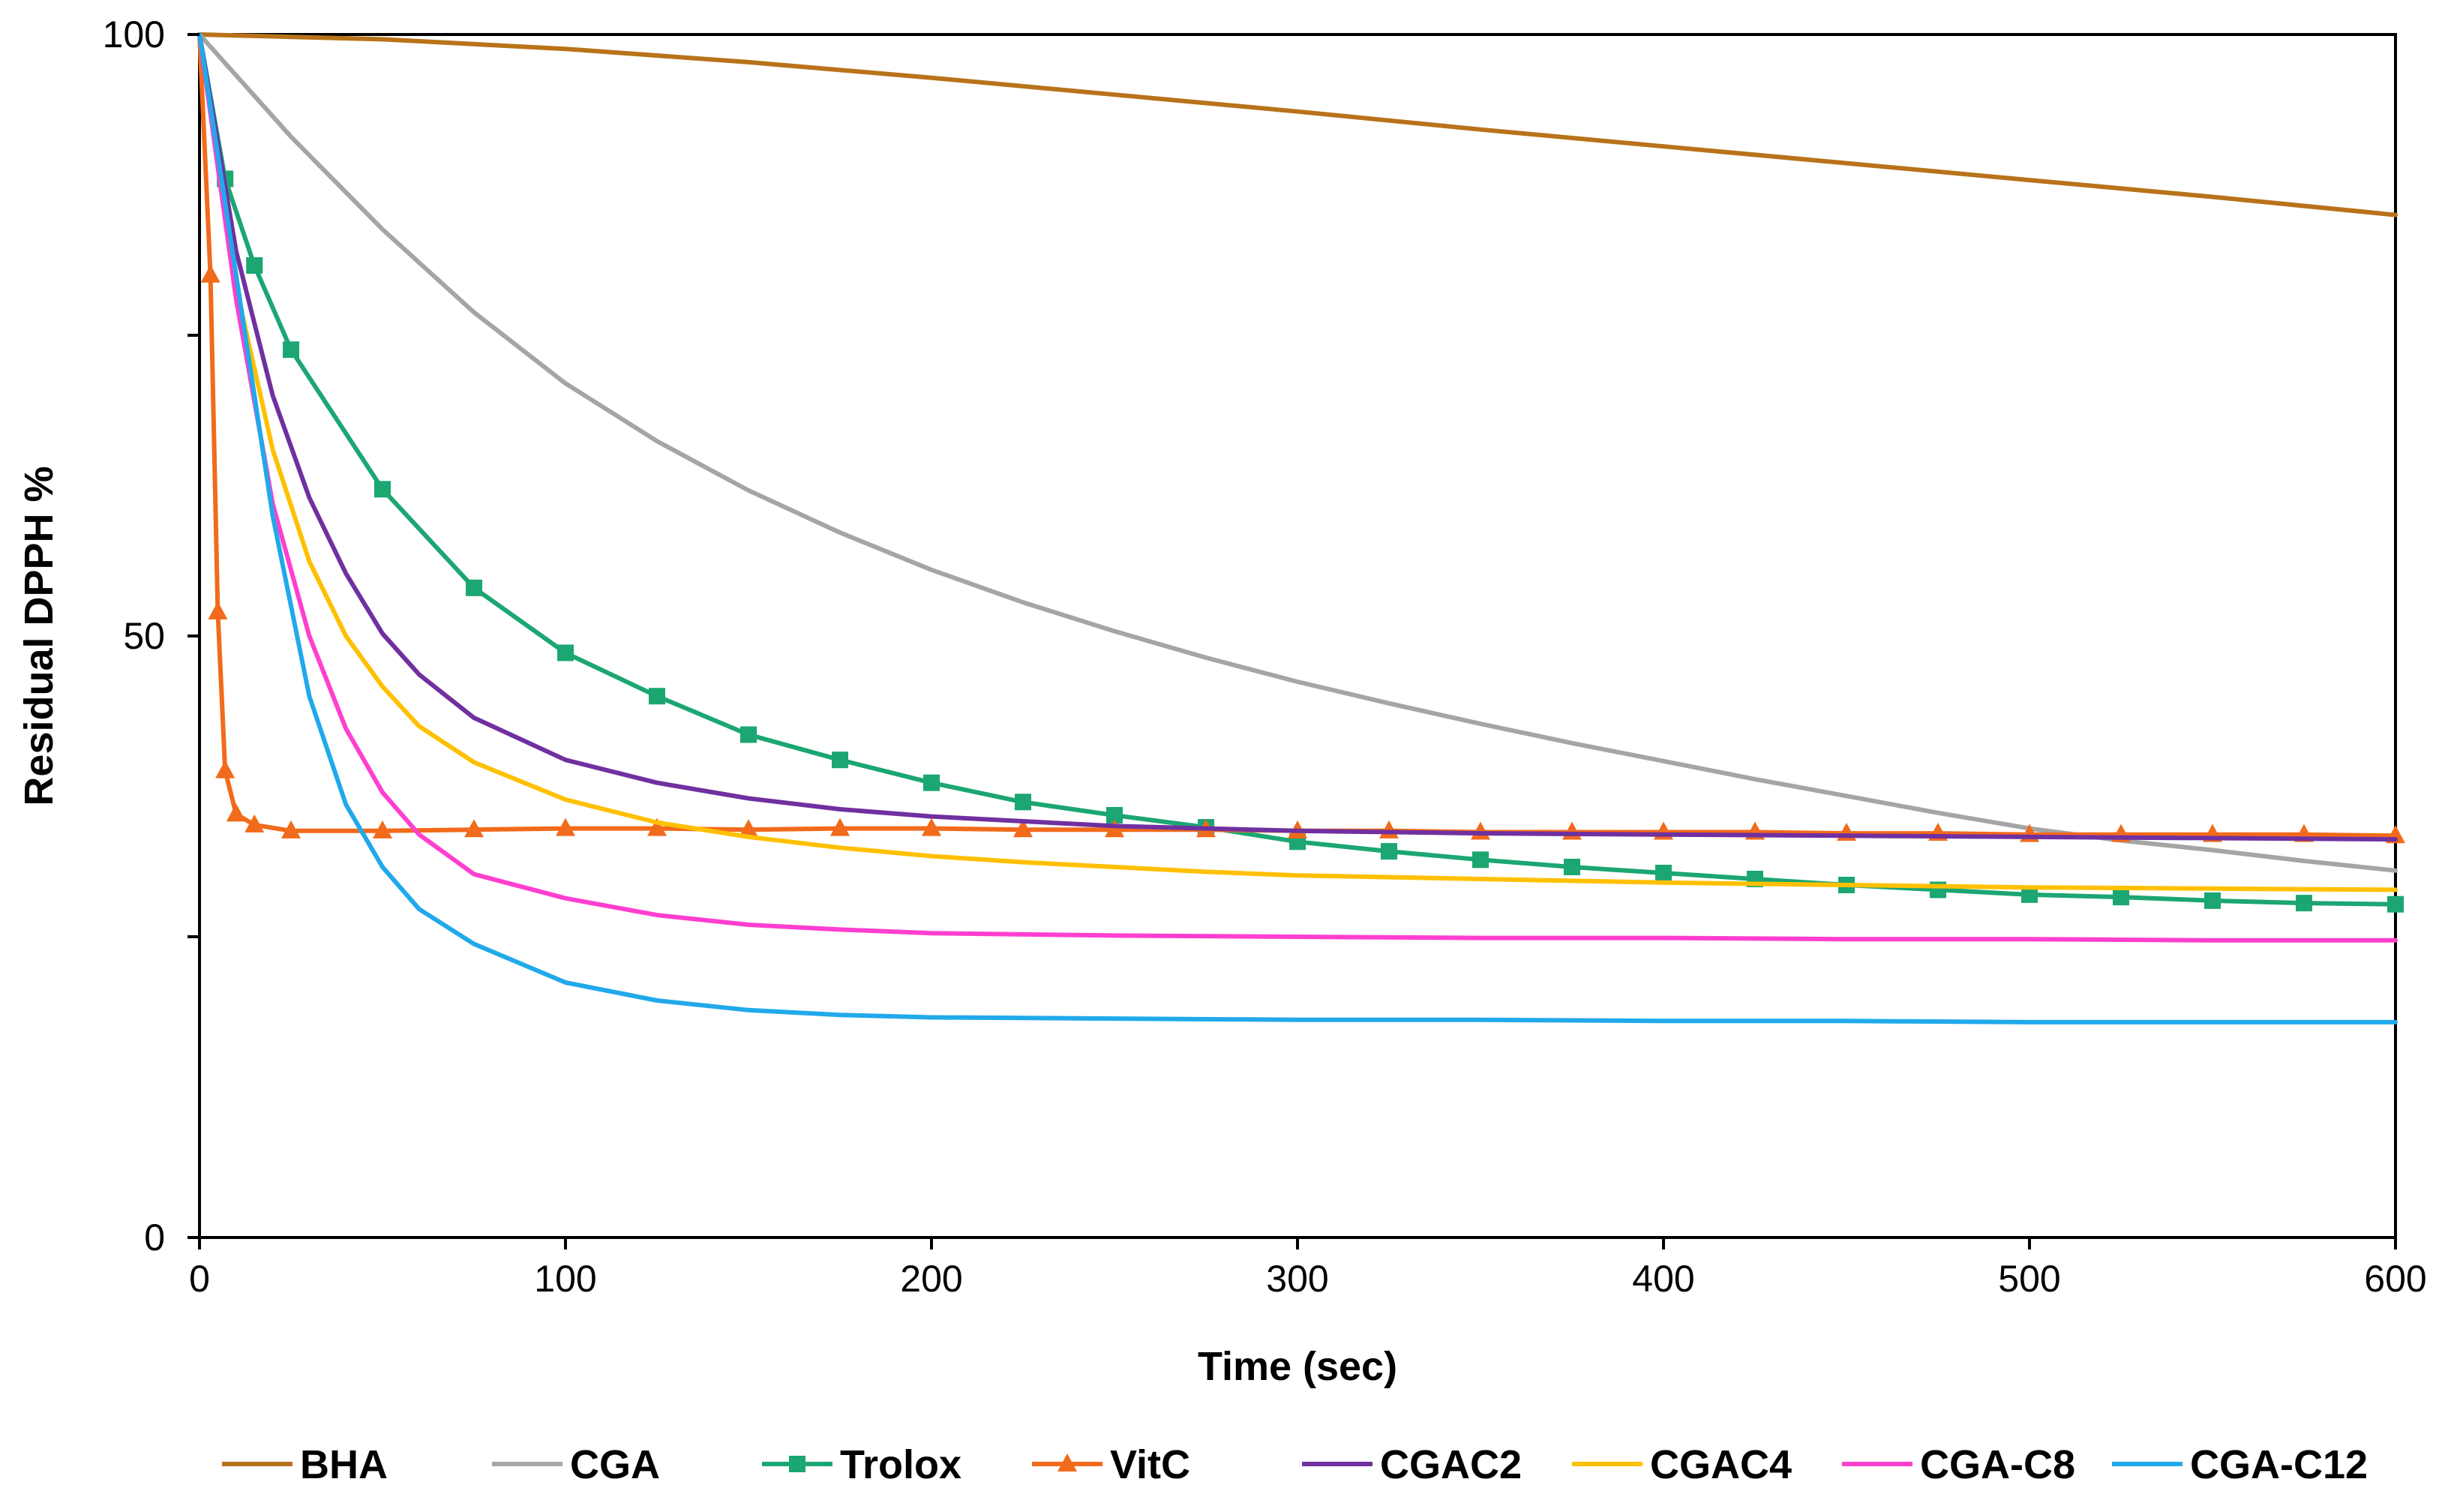 Image resolution: width=2448 pixels, height=1512 pixels. I want to click on legend-item-vitc: VitC, so click(1111, 1464).